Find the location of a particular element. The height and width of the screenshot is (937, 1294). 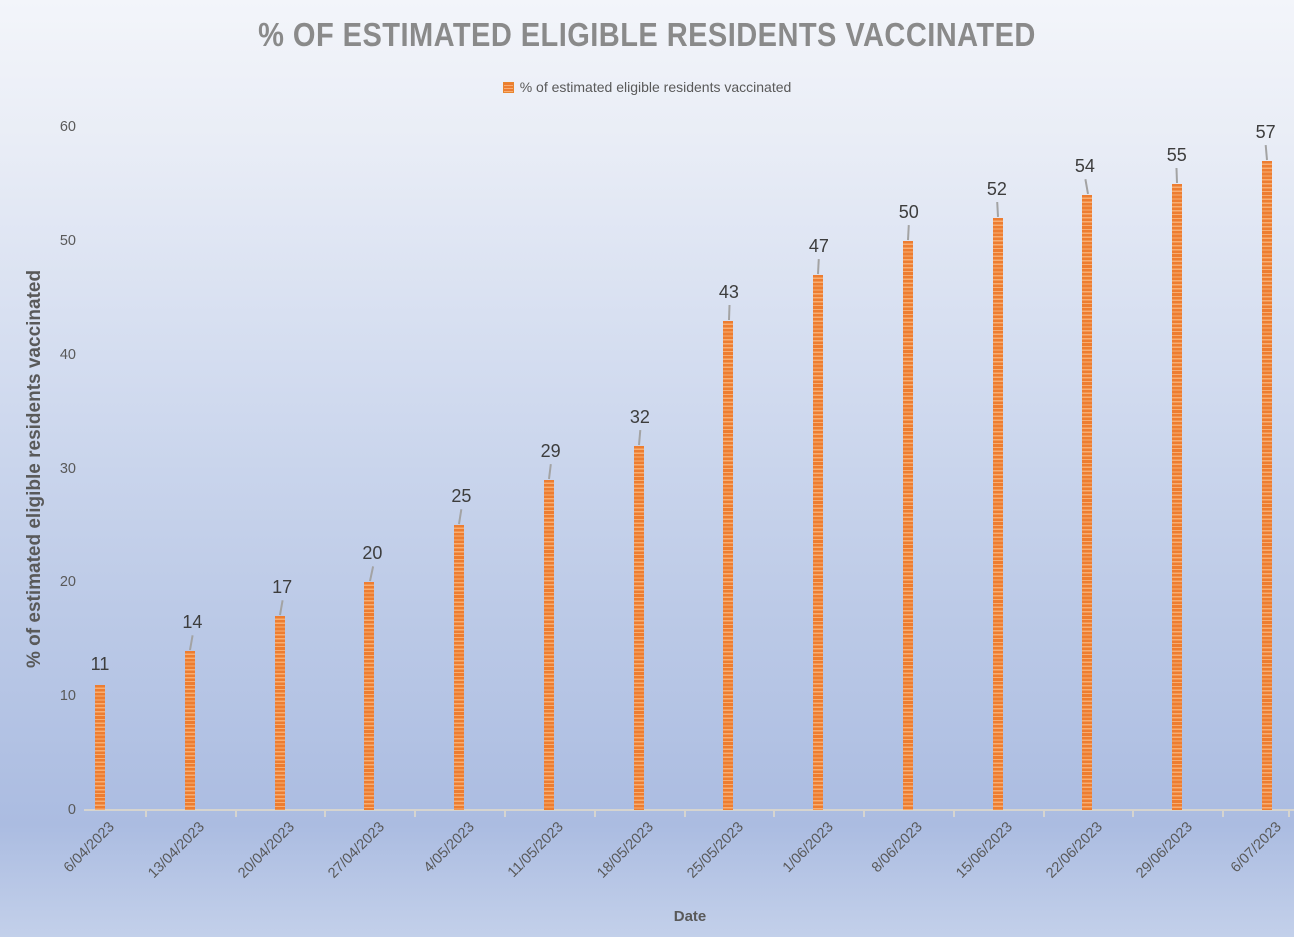

bar-value-label: 25 is located at coordinates (461, 496).